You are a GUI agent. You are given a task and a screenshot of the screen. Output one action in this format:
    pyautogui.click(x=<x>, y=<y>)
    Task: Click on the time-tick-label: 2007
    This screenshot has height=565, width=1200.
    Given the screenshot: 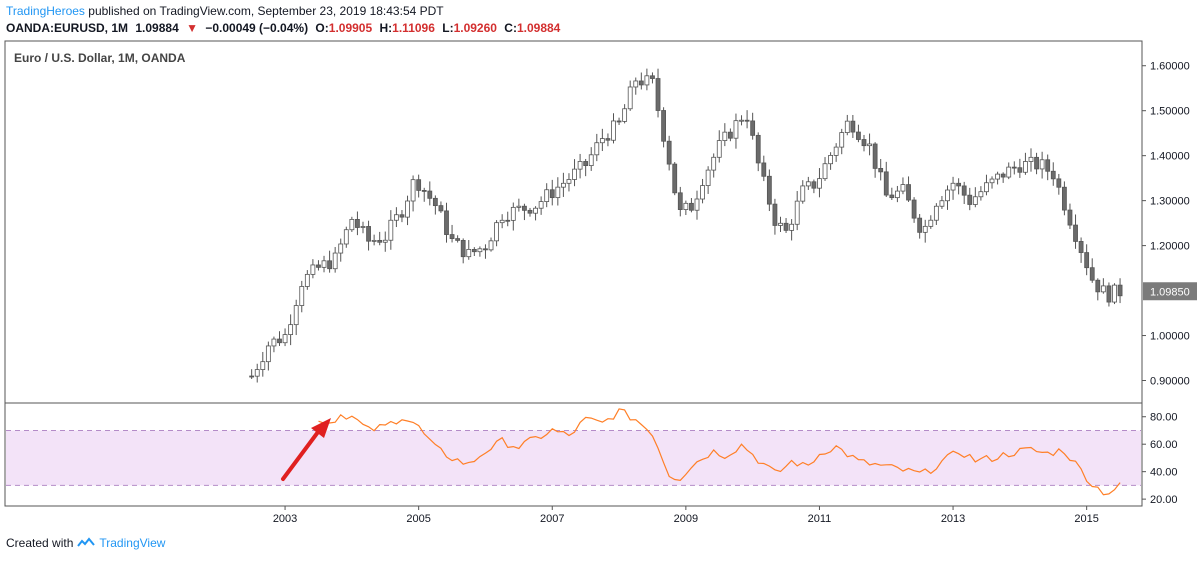 What is the action you would take?
    pyautogui.click(x=552, y=519)
    